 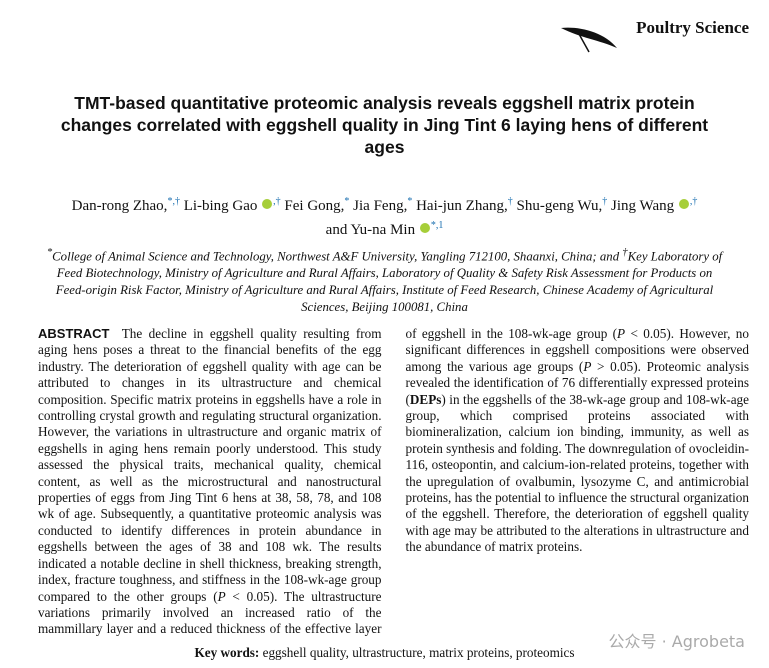 I want to click on author: and Yu-na Min *,1, so click(x=384, y=229).